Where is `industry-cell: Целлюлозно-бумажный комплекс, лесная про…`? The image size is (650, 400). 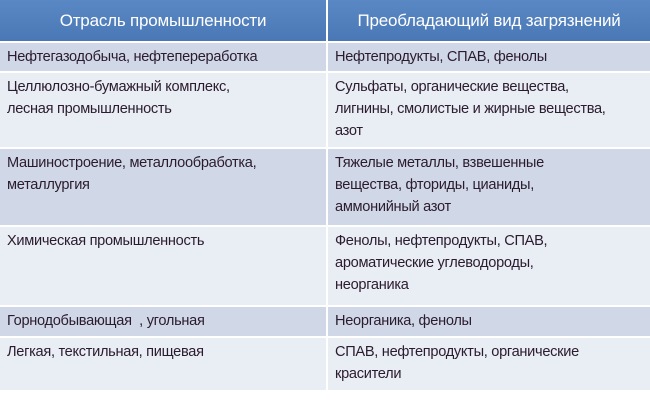
industry-cell: Целлюлозно-бумажный комплекс, лесная про… is located at coordinates (163, 111).